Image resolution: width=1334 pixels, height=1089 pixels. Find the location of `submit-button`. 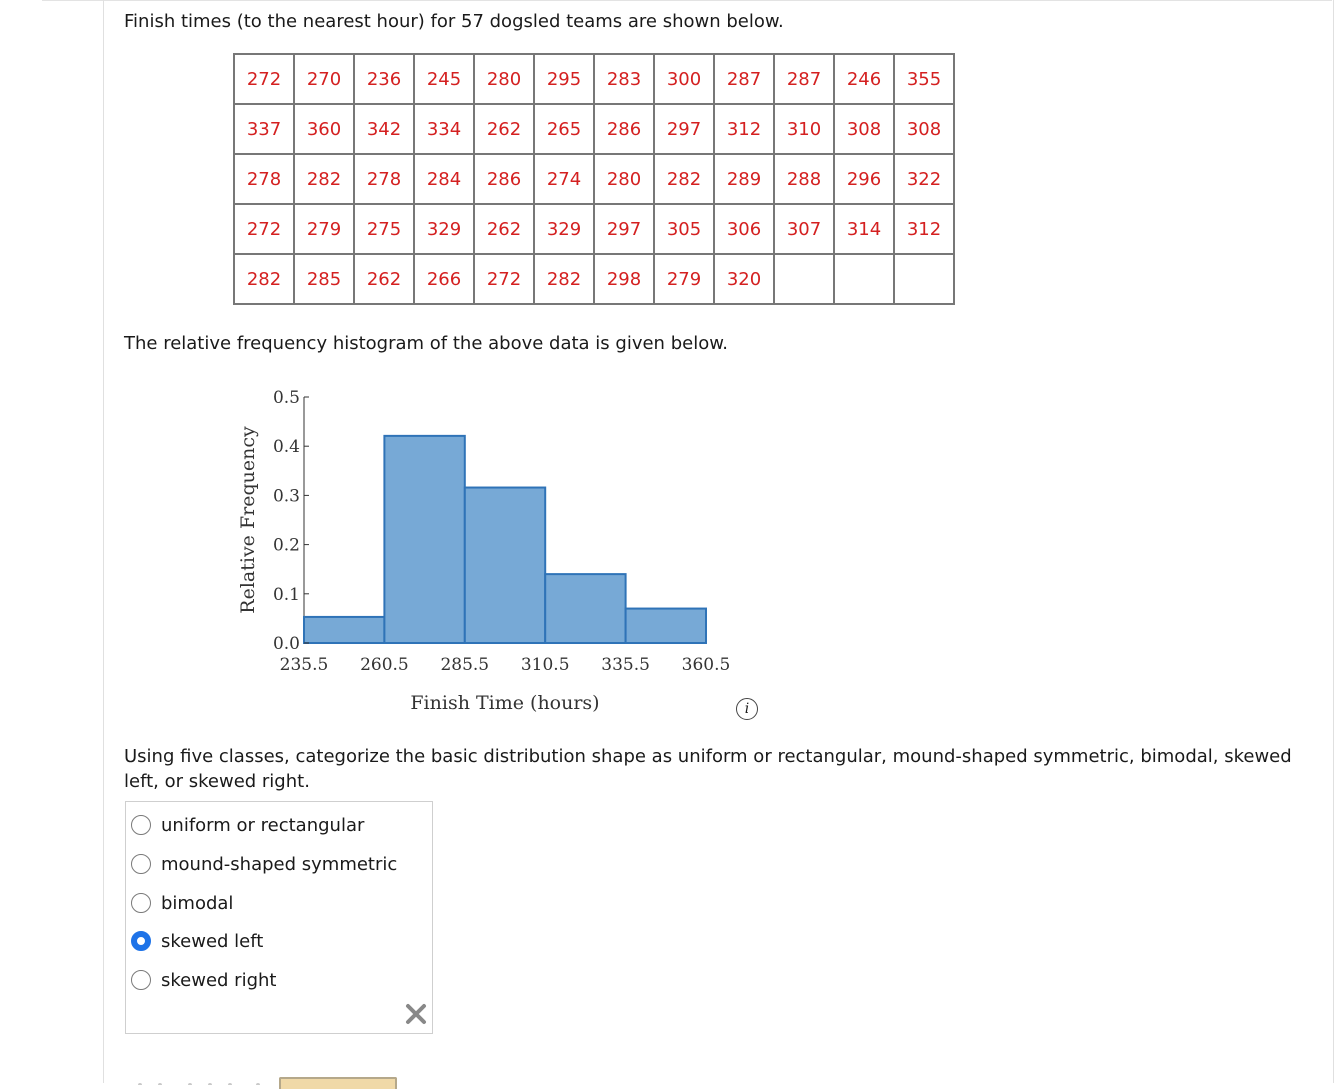

submit-button is located at coordinates (338, 1083).